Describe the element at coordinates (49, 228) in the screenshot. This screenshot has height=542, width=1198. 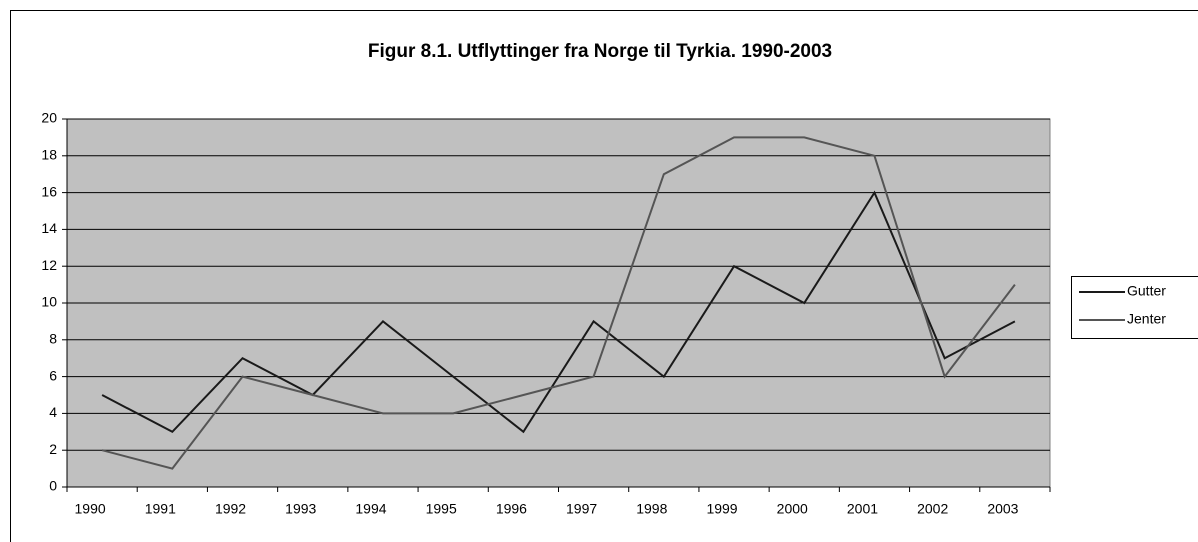
I see `y-tick-label: 14` at that location.